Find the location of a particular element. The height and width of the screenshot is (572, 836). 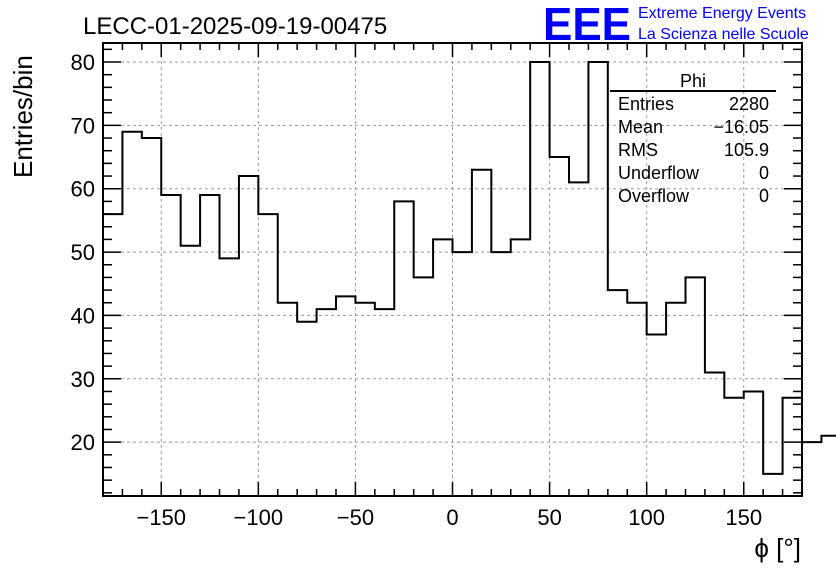

y-tick-label: 70 is located at coordinates (83, 125).